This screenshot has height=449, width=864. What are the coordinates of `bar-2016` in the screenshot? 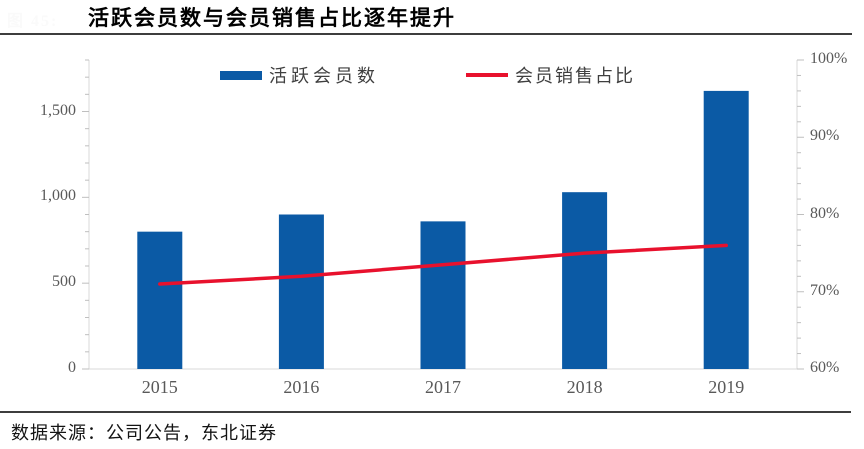 It's located at (301, 291).